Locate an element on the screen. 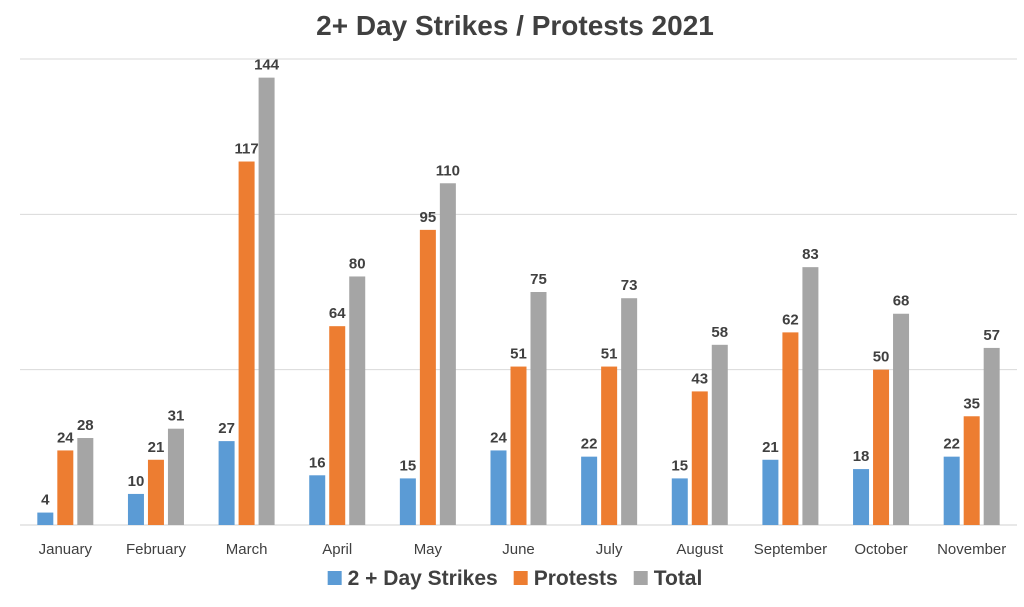 The width and height of the screenshot is (1024, 607). x-tick-label: May is located at coordinates (428, 549).